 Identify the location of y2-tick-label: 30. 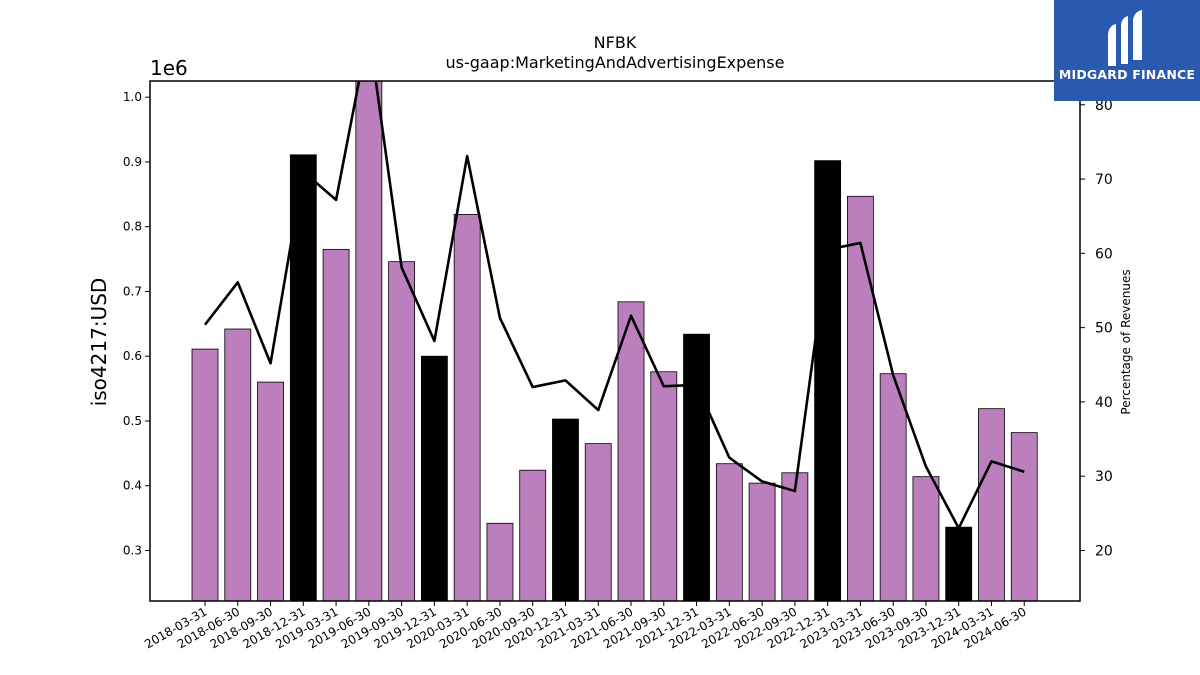
(1104, 477).